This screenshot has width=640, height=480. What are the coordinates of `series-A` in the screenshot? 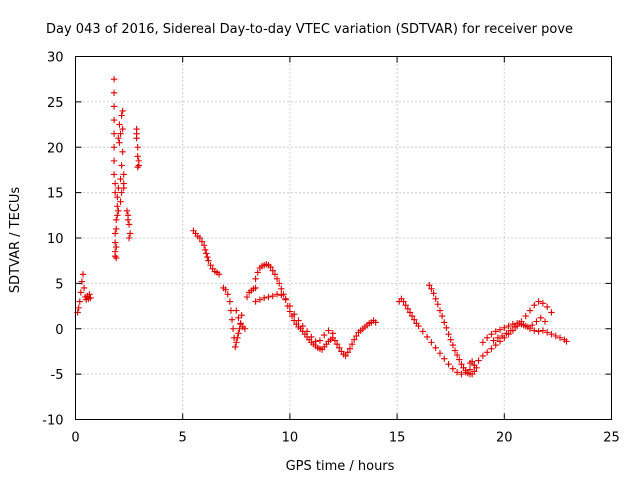 It's located at (84, 293).